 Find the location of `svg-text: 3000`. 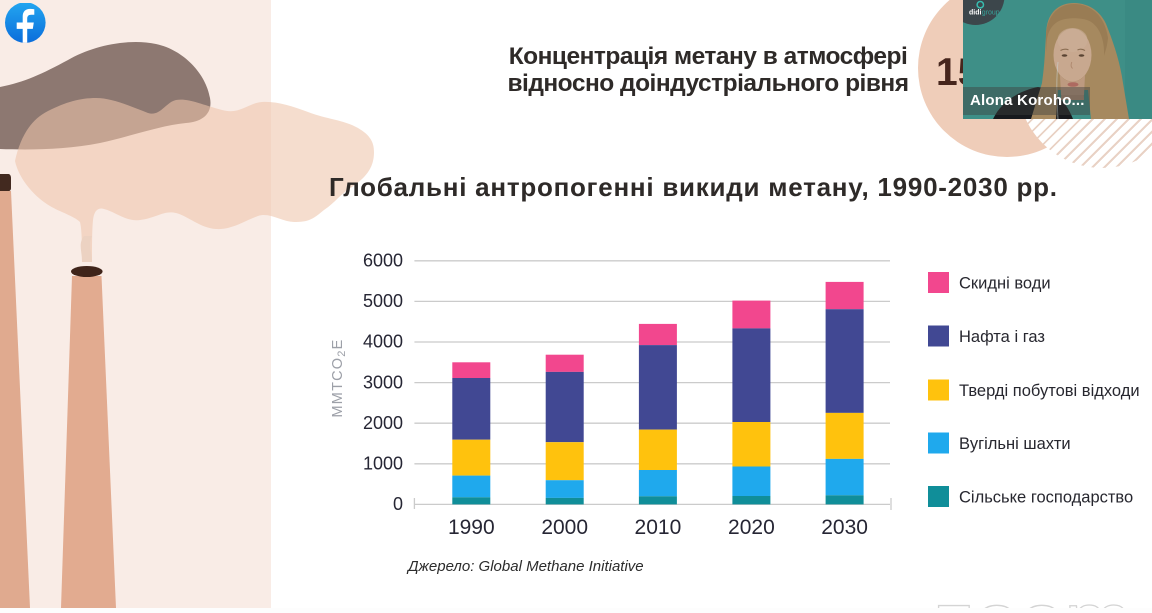

svg-text: 3000 is located at coordinates (383, 382).